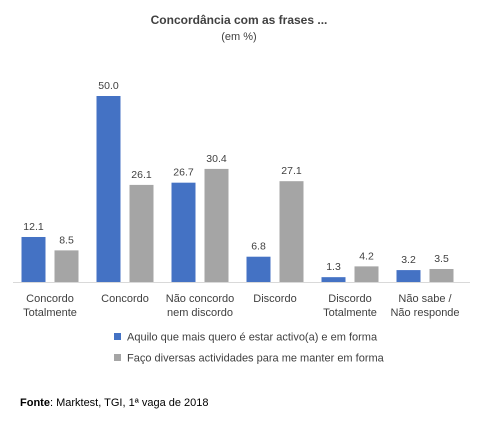  What do you see at coordinates (66, 240) in the screenshot?
I see `value-label-2-1: 8.5` at bounding box center [66, 240].